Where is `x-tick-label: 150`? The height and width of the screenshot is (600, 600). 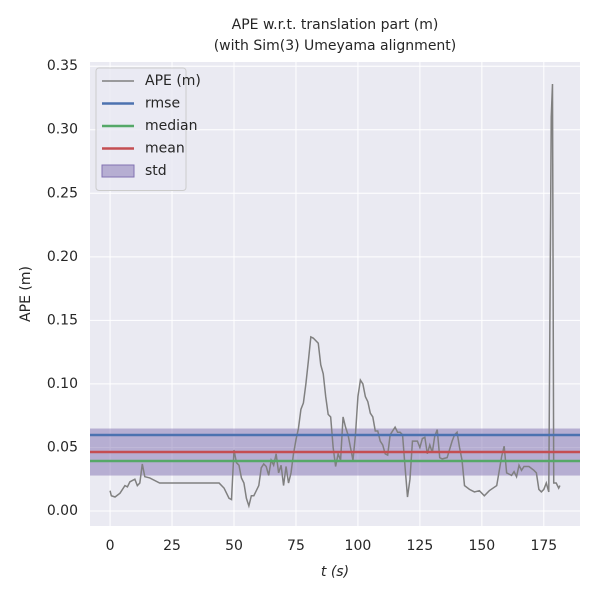 x-tick-label: 150 is located at coordinates (481, 546).